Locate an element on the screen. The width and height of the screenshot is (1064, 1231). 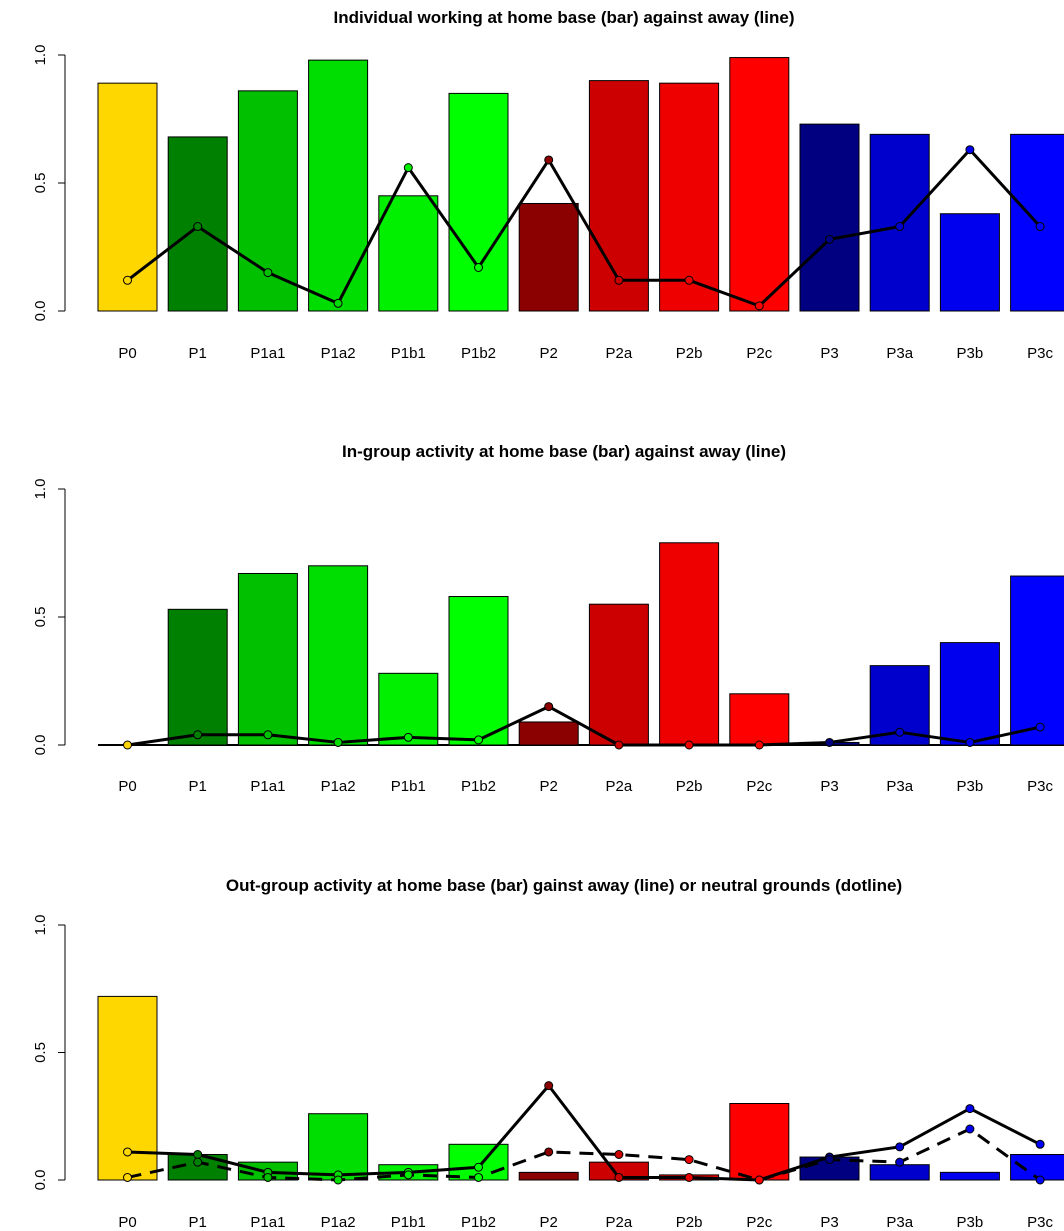
y-tick-label: 0.5 is located at coordinates (40, 183).